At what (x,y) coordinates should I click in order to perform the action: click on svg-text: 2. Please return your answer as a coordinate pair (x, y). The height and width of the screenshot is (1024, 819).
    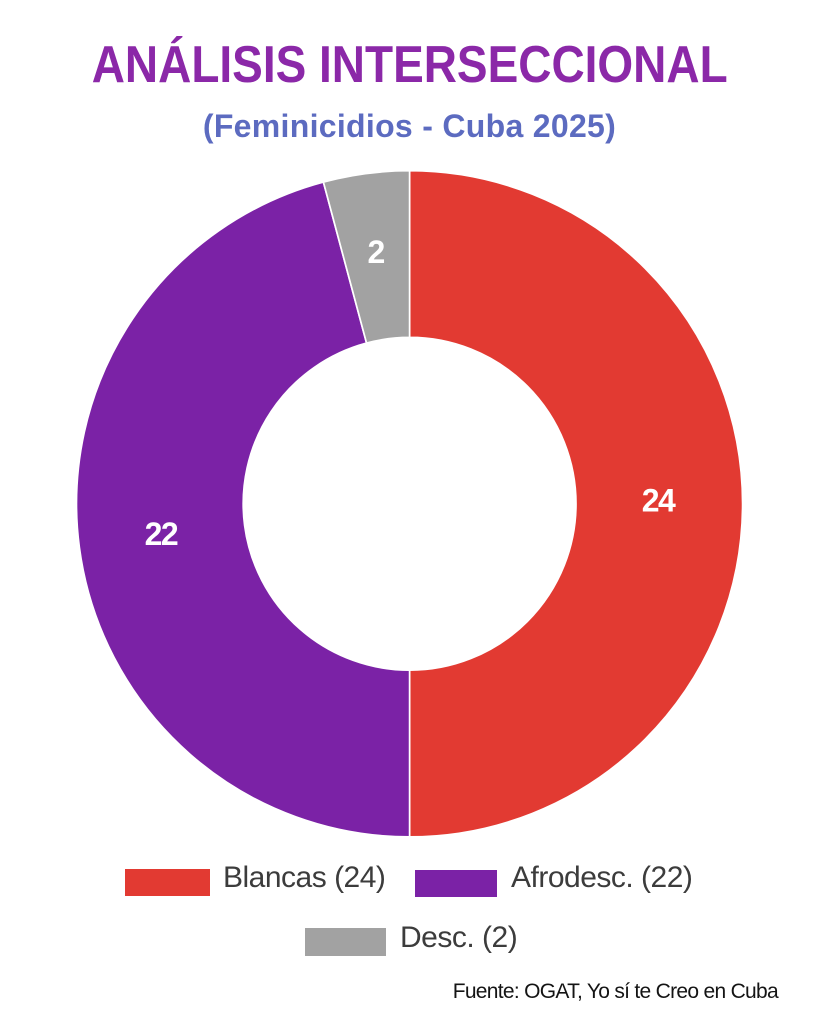
    Looking at the image, I should click on (375, 252).